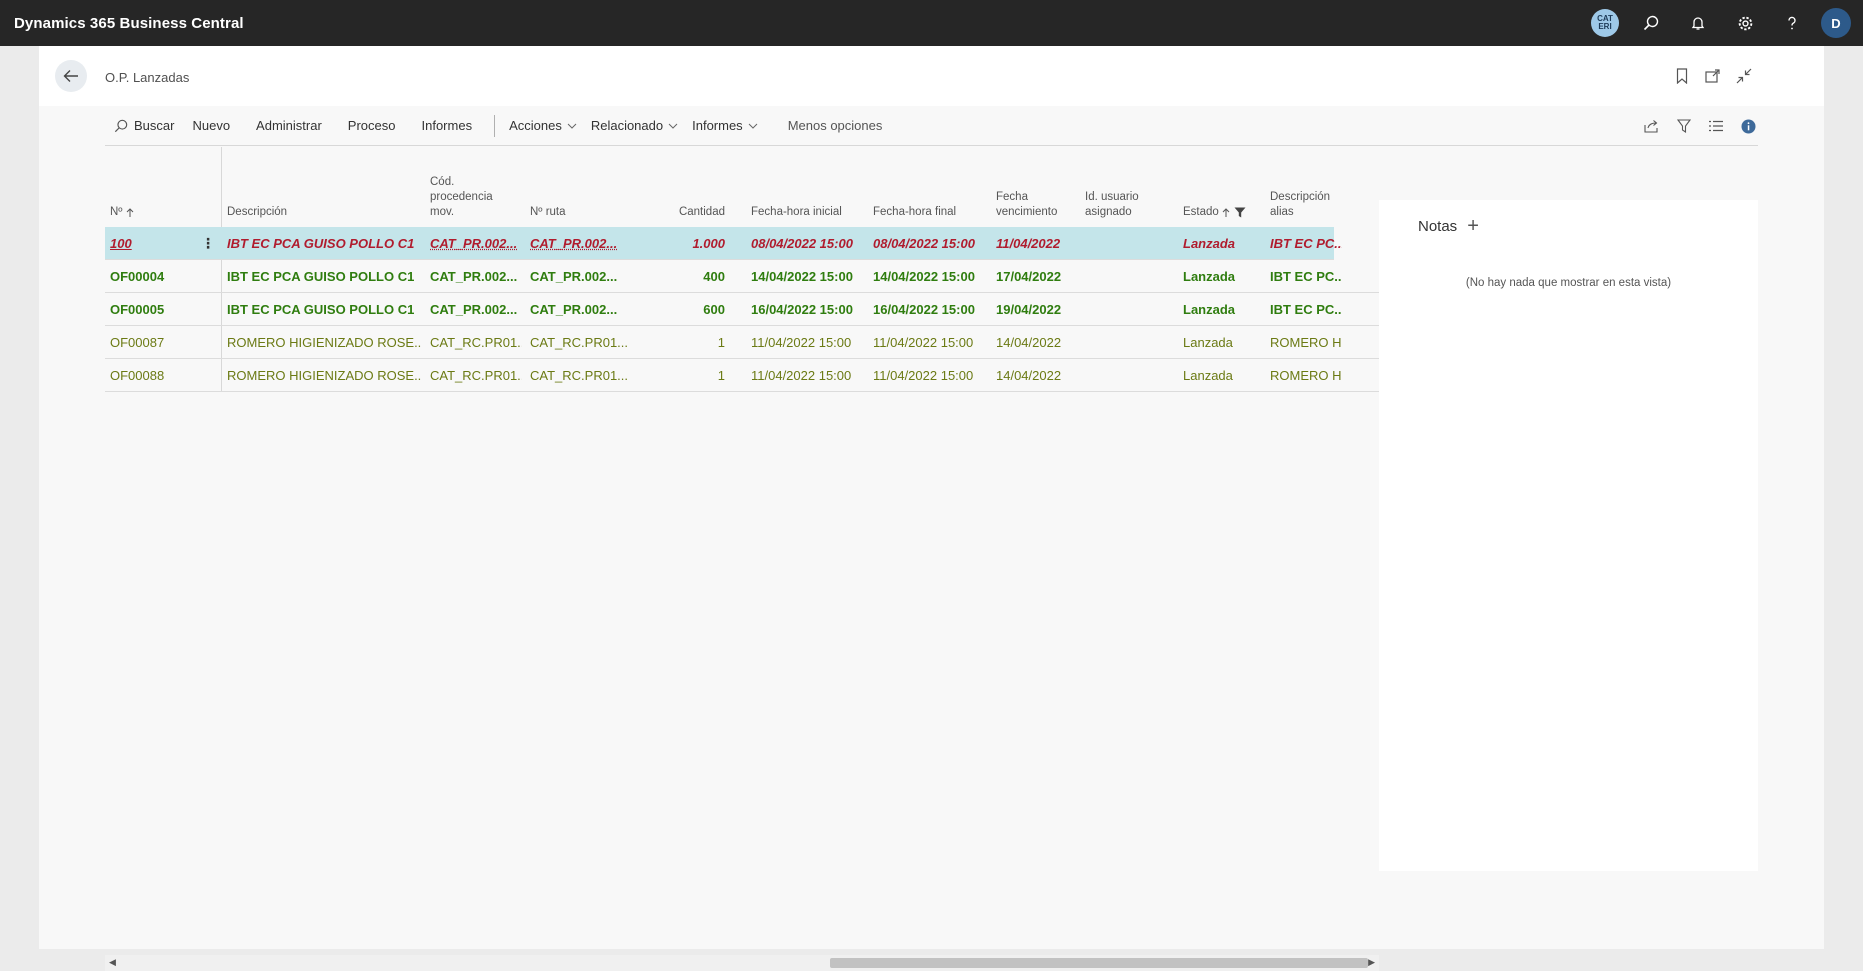 This screenshot has height=971, width=1863. Describe the element at coordinates (1310, 187) in the screenshot. I see `column-header-alias: Descripción alias` at that location.